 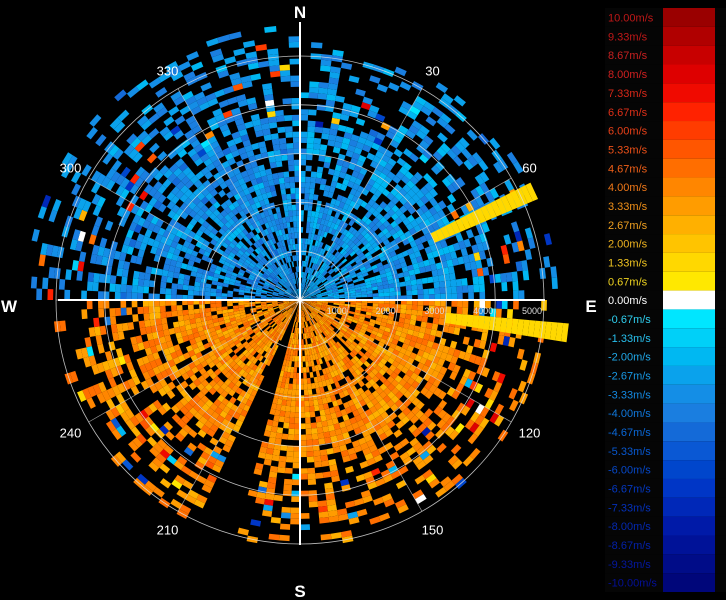 What do you see at coordinates (632, 584) in the screenshot?
I see `legend-label: -10.00m/s` at bounding box center [632, 584].